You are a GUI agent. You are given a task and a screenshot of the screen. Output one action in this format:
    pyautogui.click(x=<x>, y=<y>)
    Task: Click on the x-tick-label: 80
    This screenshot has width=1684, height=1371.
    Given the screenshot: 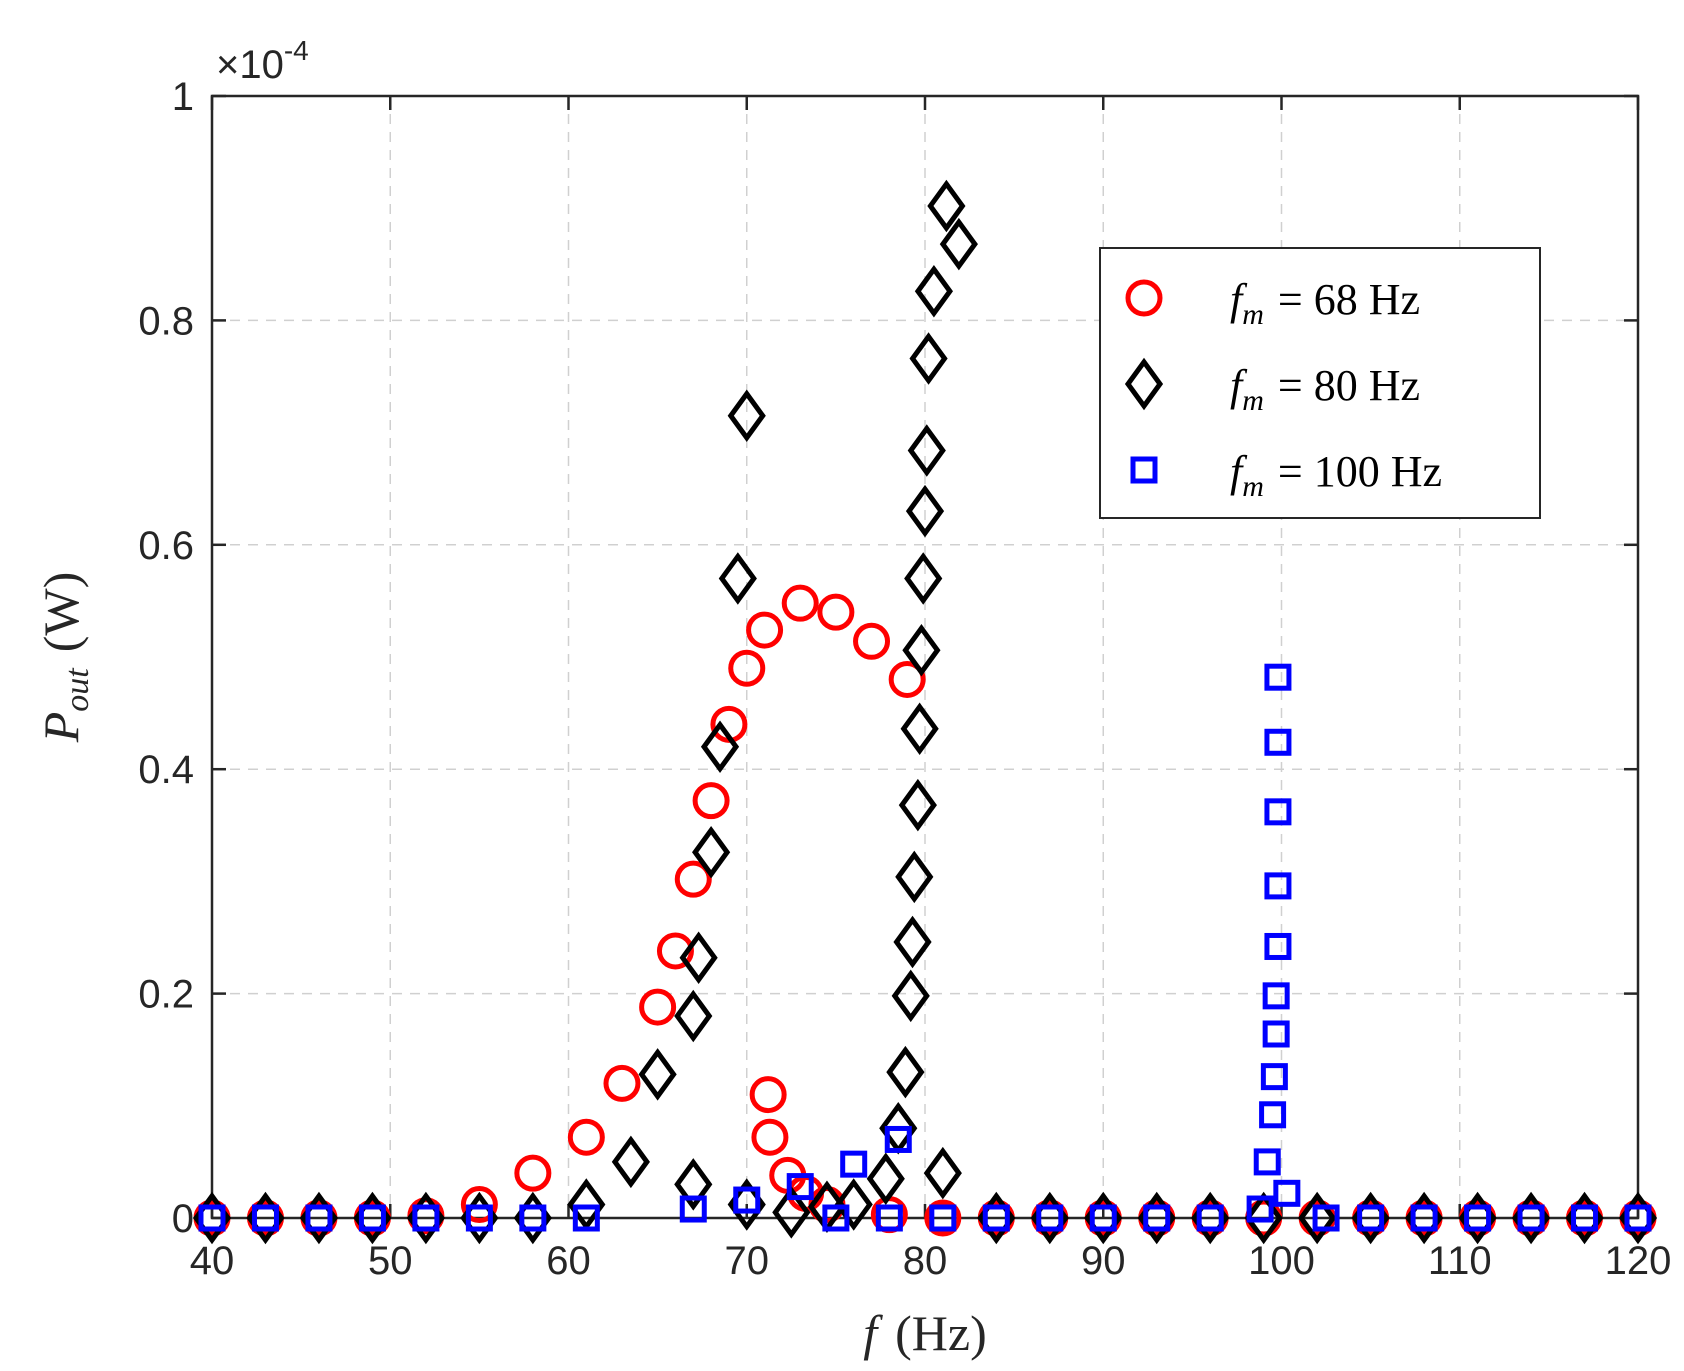 What is the action you would take?
    pyautogui.click(x=925, y=1261)
    